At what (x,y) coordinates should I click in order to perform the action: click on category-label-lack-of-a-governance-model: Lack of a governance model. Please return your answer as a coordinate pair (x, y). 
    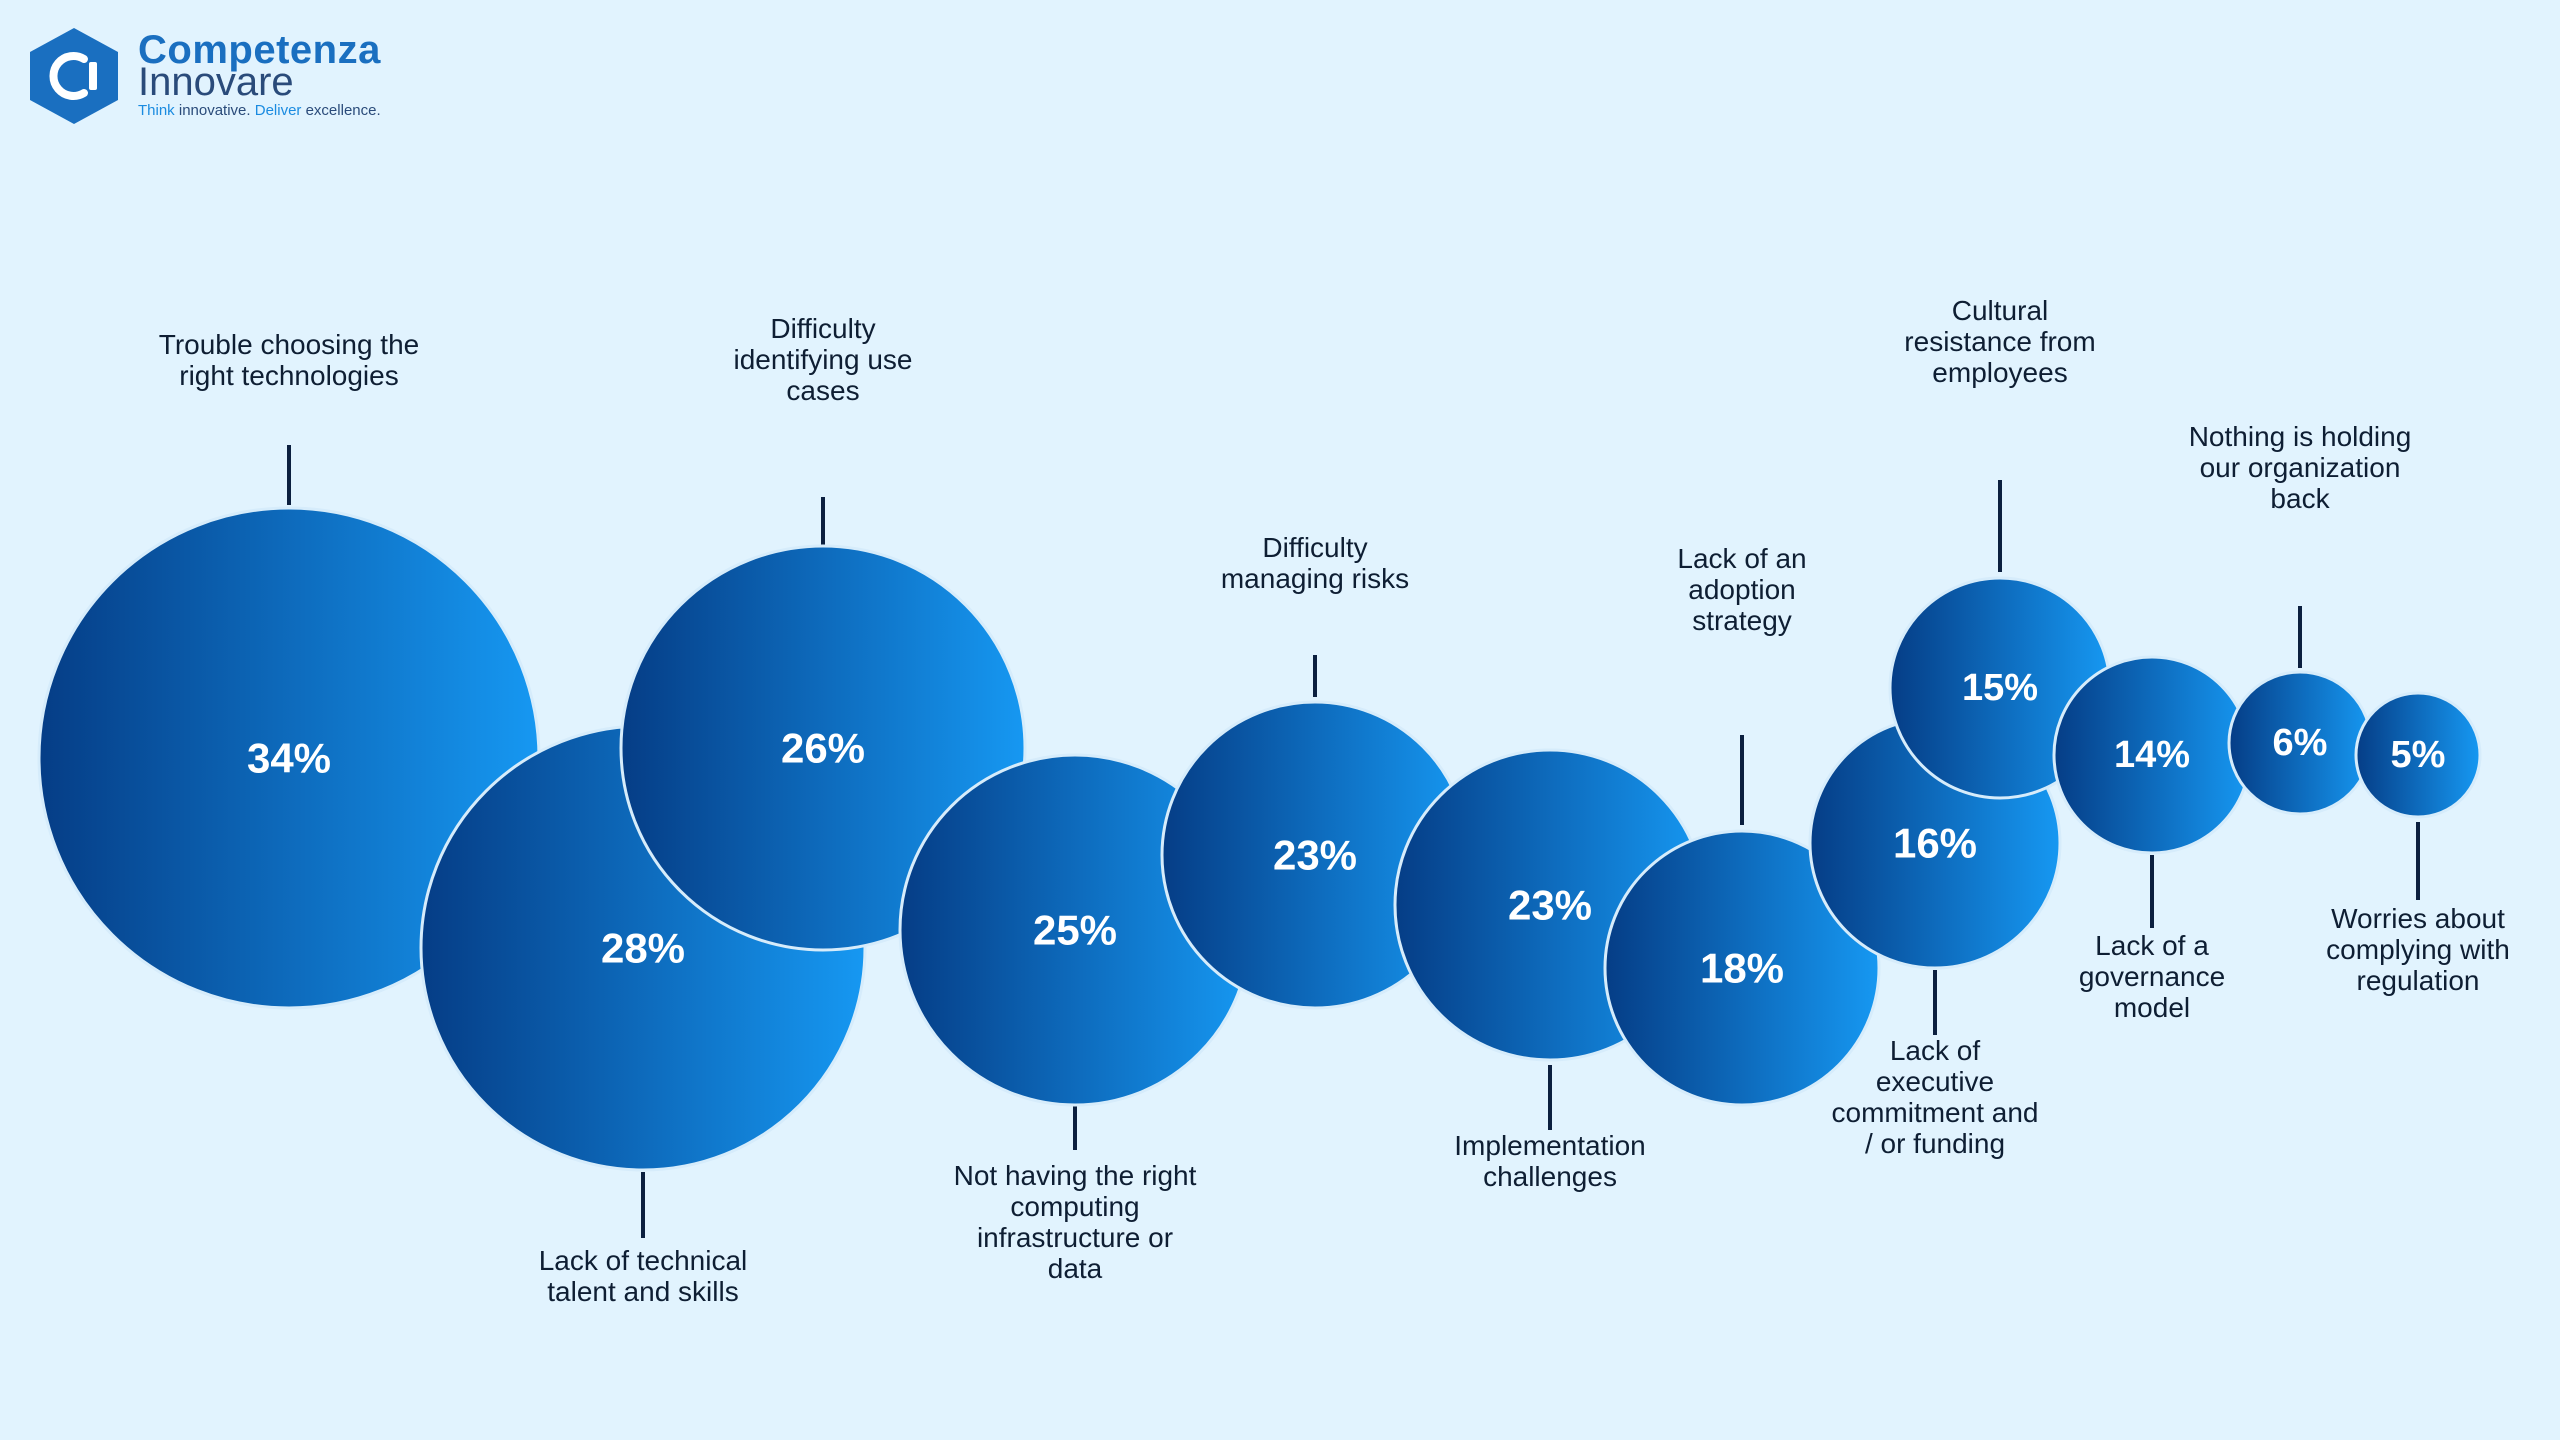
    Looking at the image, I should click on (2152, 976).